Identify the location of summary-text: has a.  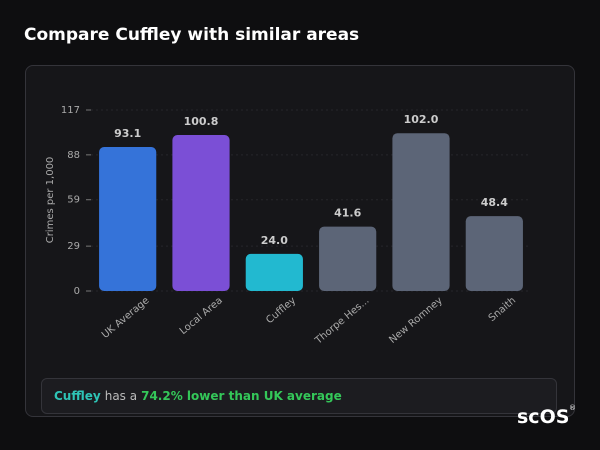
(121, 396).